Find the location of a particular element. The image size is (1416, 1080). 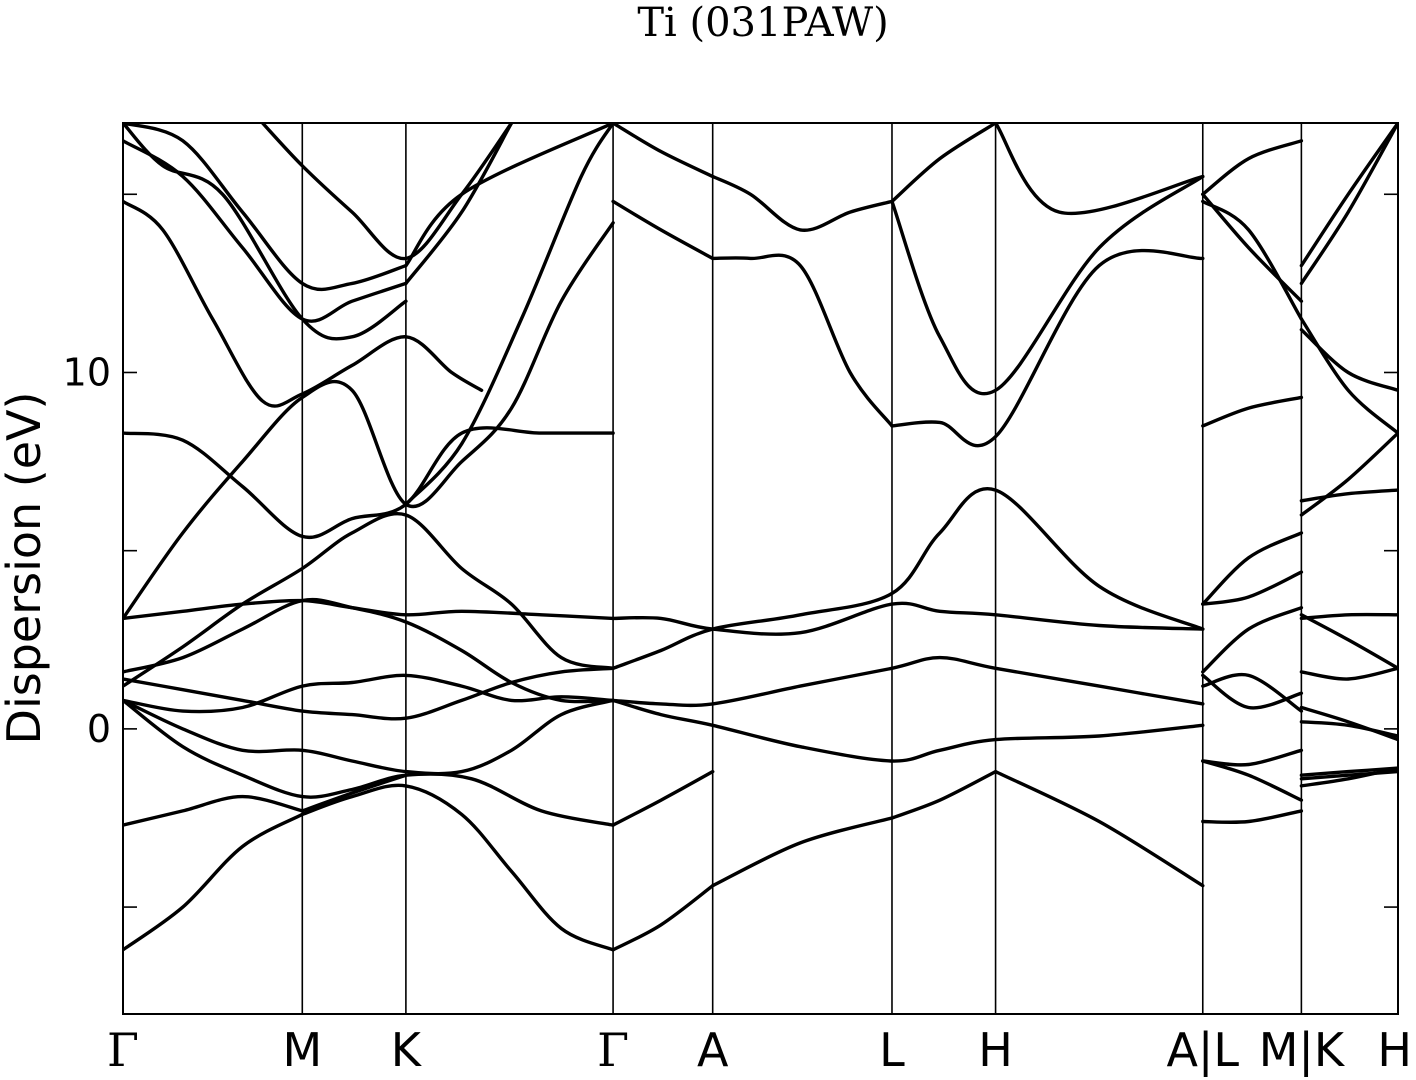

y-axis-label: Dispersion (eV) is located at coordinates (25, 568).